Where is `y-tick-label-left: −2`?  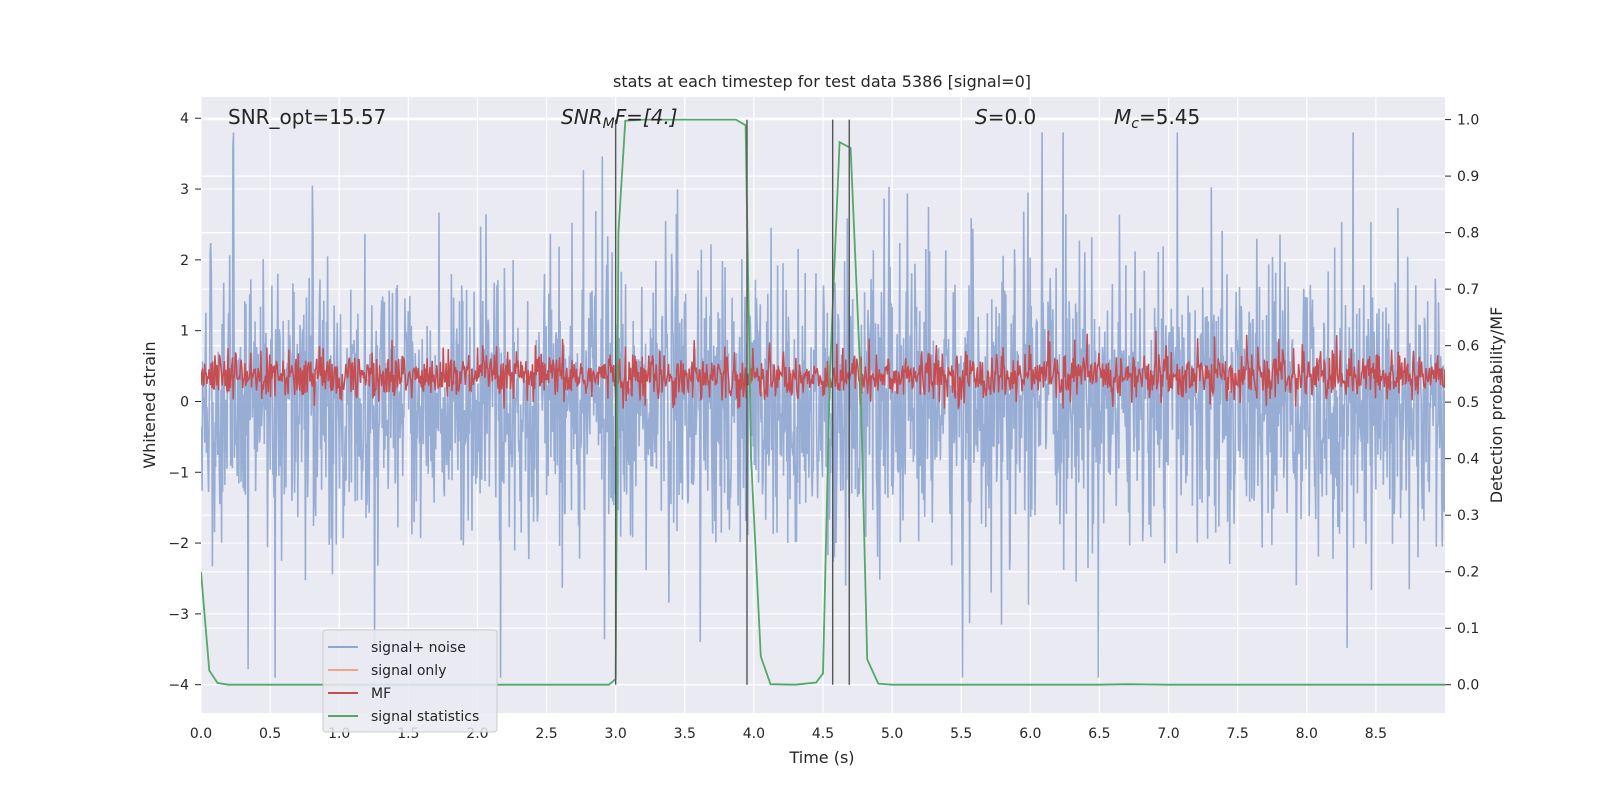
y-tick-label-left: −2 is located at coordinates (178, 544).